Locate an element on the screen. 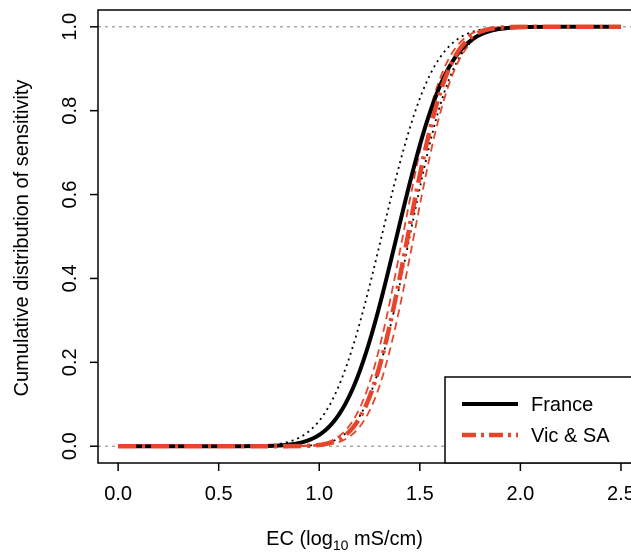 Image resolution: width=631 pixels, height=552 pixels. y-tick-label: 0.4 is located at coordinates (70, 279).